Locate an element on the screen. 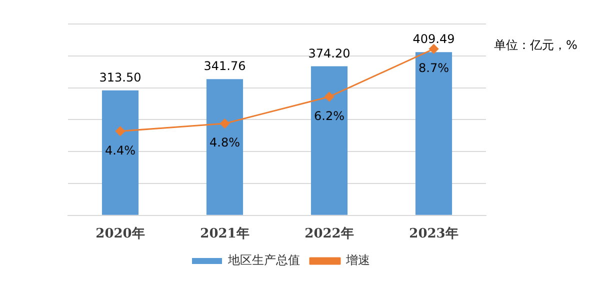 The image size is (597, 285). x-tick-label: 2023年 is located at coordinates (433, 234).